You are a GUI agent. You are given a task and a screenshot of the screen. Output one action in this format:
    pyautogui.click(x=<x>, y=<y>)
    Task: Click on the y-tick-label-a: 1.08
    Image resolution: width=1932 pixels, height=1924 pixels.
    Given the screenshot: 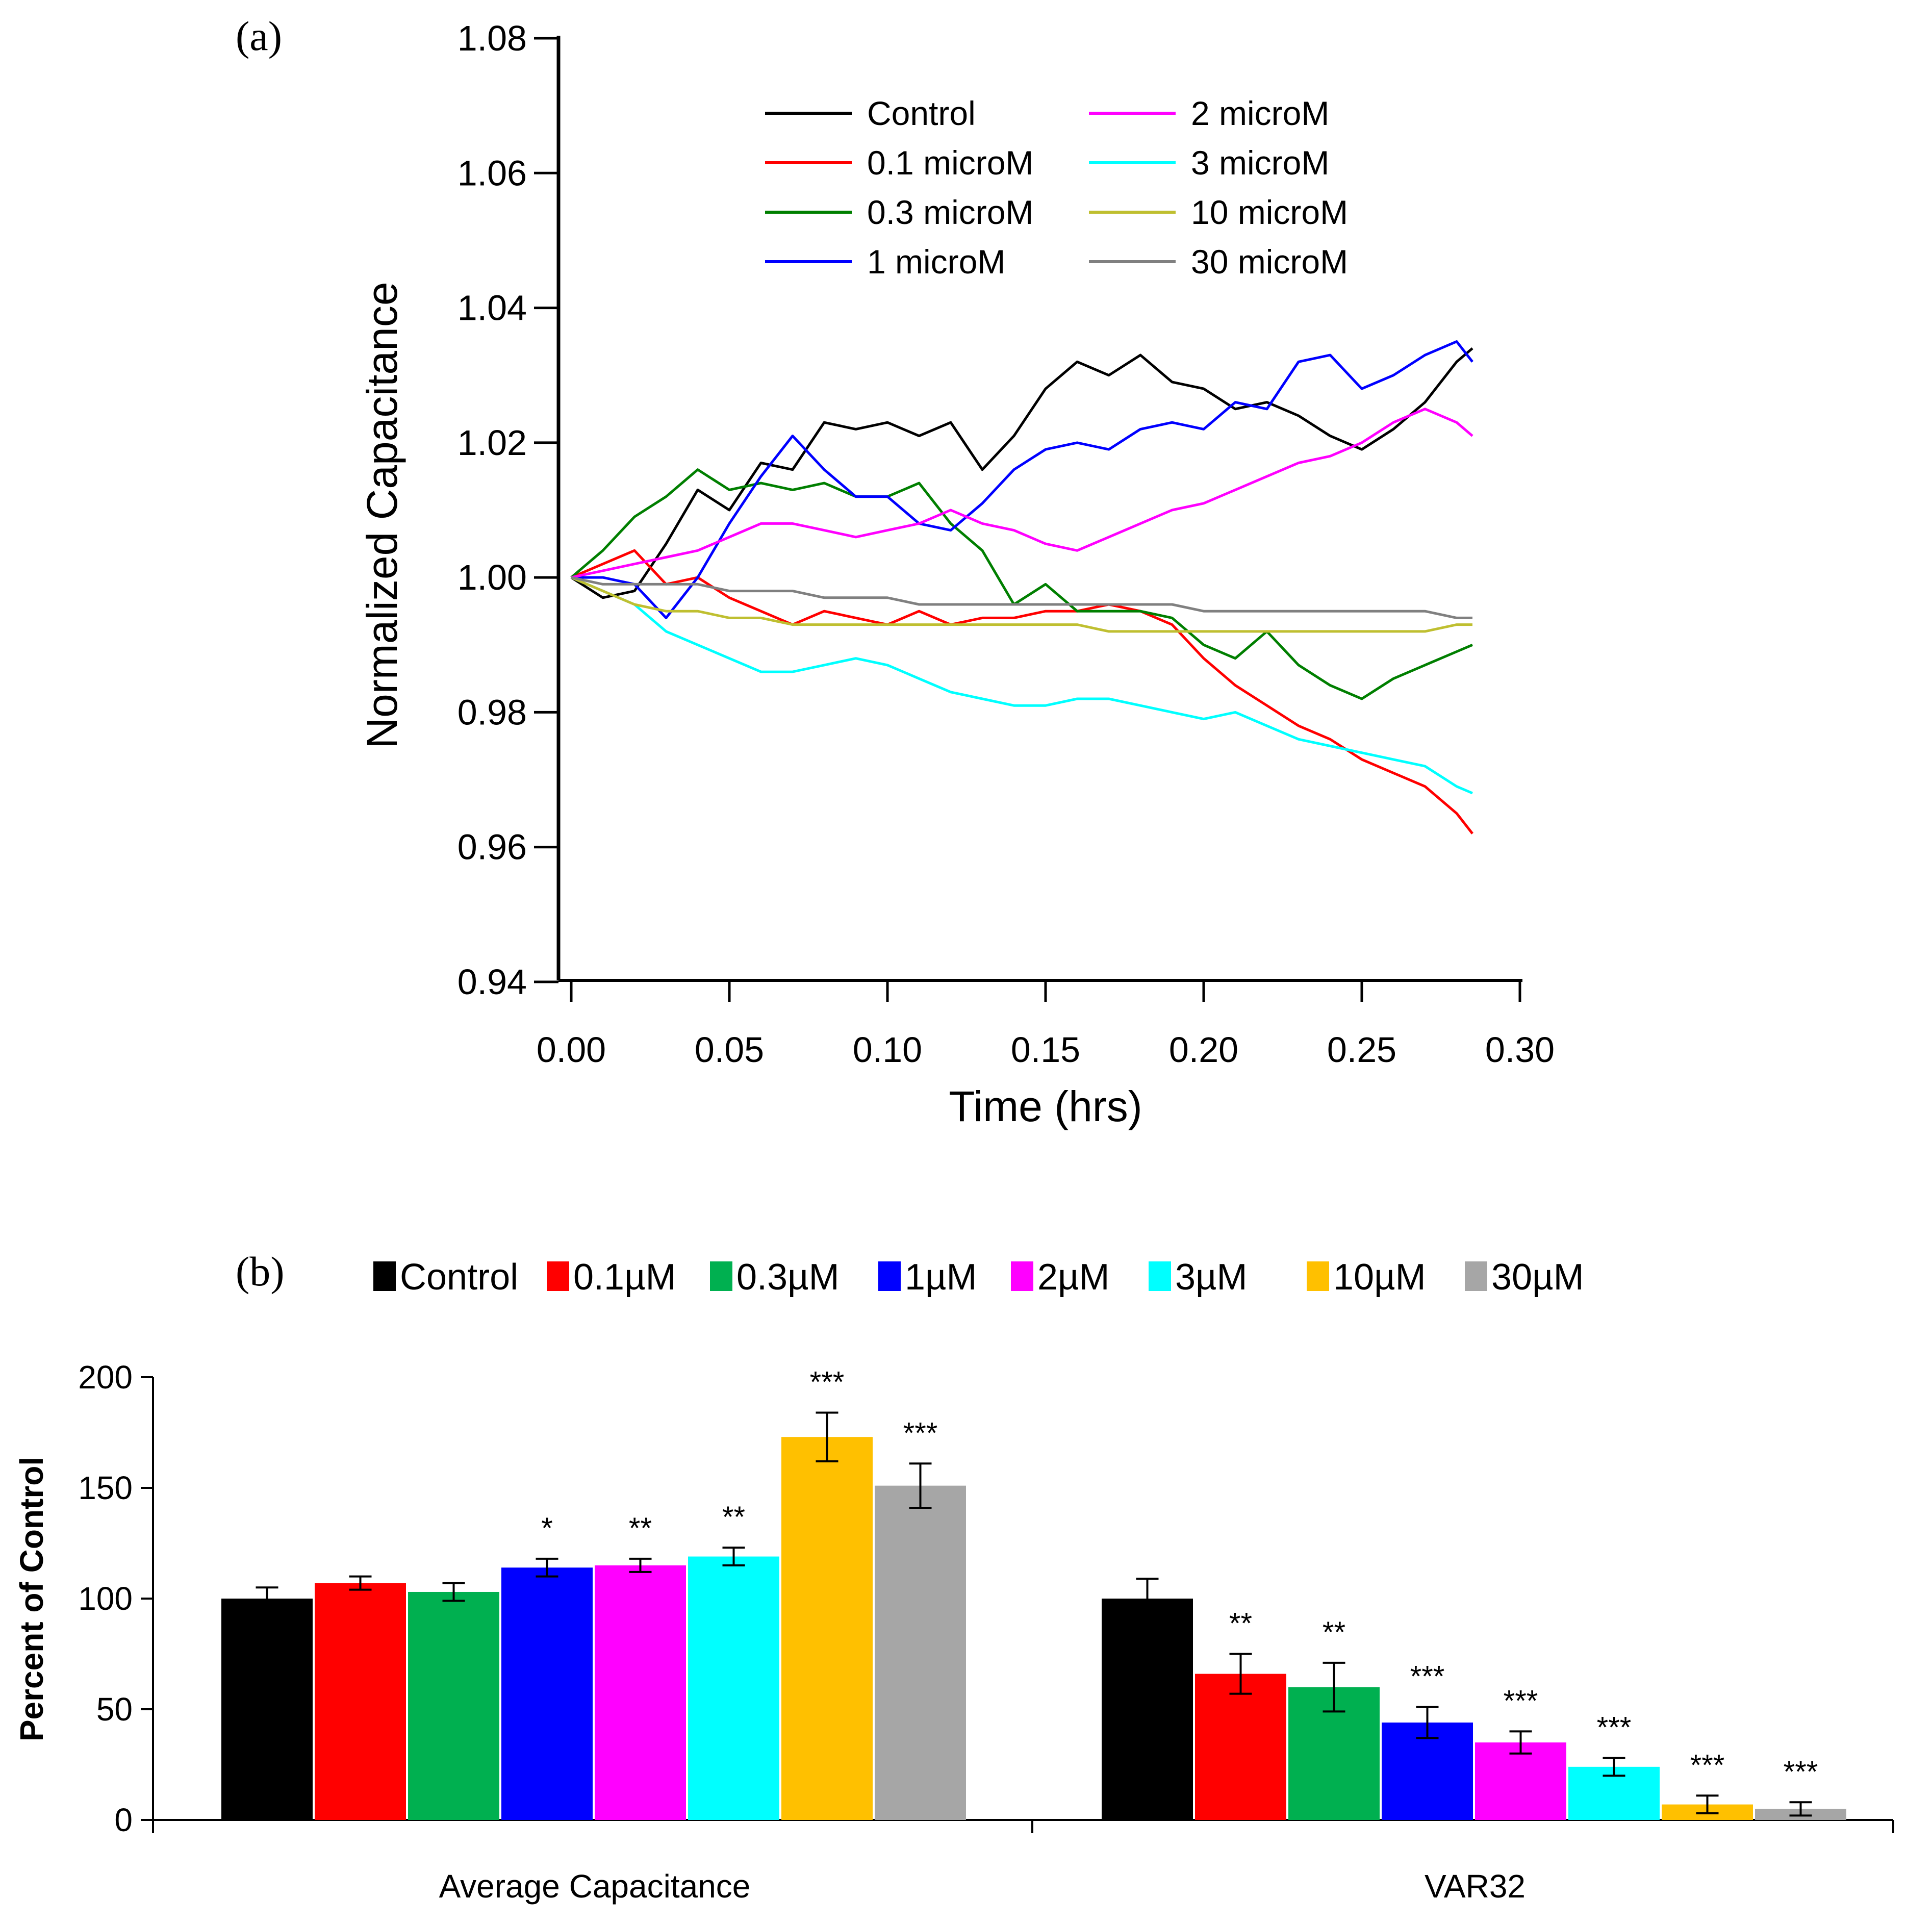 What is the action you would take?
    pyautogui.click(x=492, y=38)
    